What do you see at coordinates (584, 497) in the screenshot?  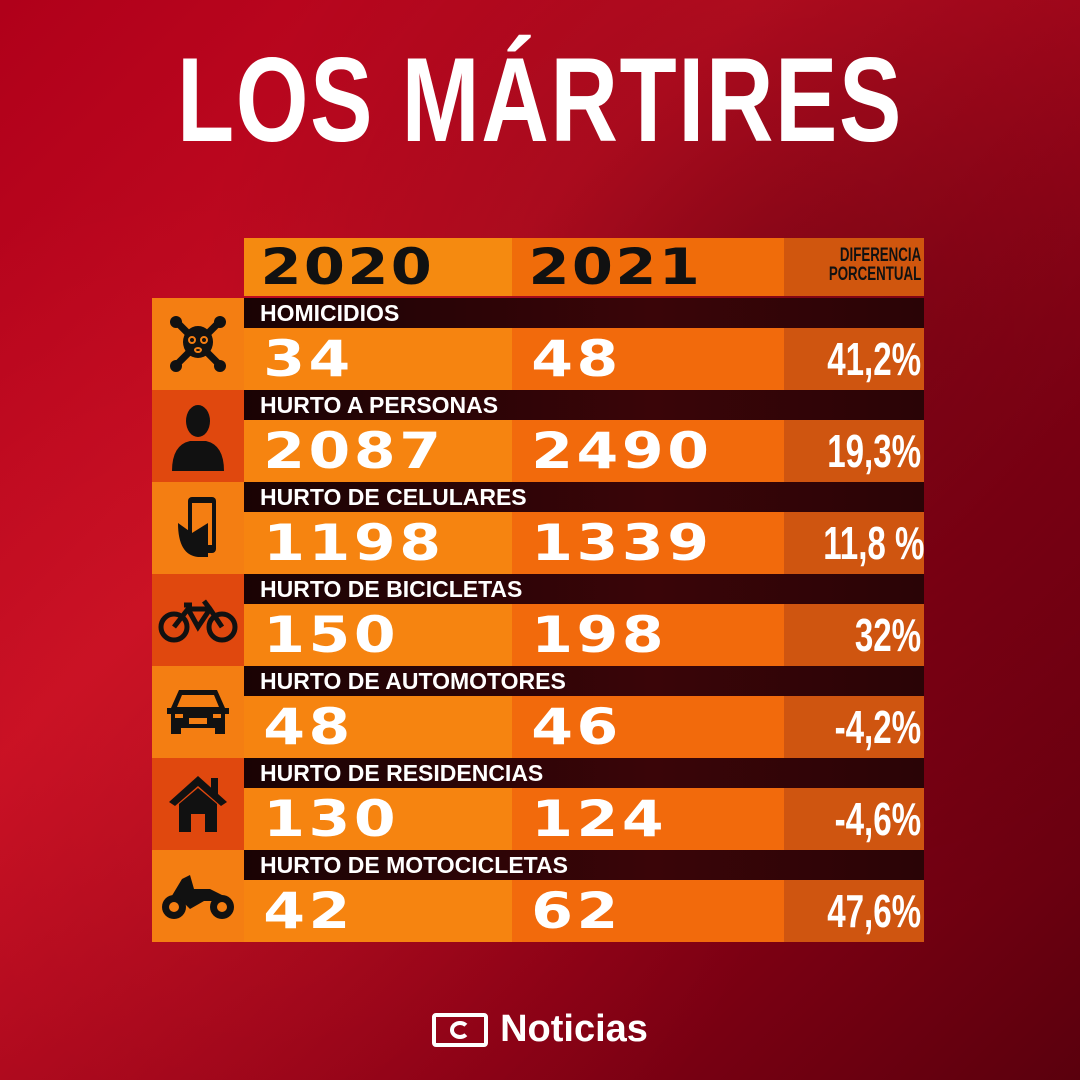 I see `row-label: HURTO DE CELULARES` at bounding box center [584, 497].